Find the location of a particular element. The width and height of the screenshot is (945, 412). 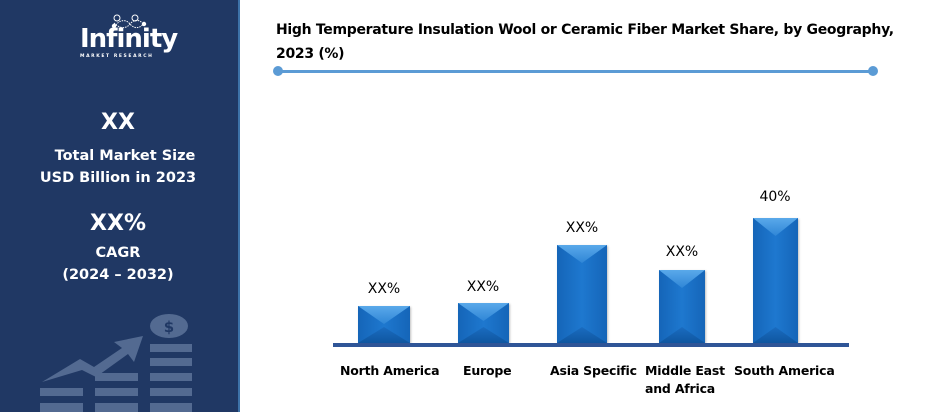

cagr-value: XX% is located at coordinates (118, 223).